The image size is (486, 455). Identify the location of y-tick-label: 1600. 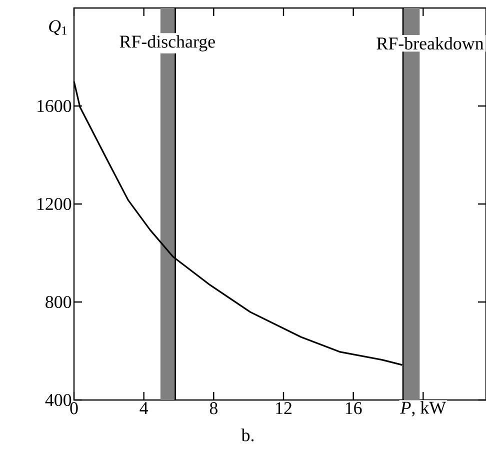
(55, 106).